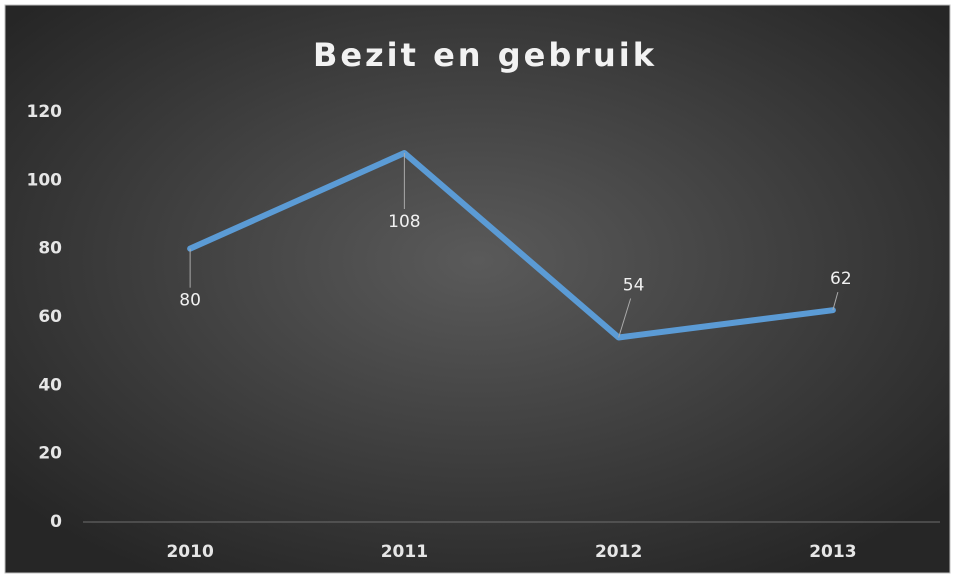  What do you see at coordinates (634, 286) in the screenshot?
I see `data-label: 54` at bounding box center [634, 286].